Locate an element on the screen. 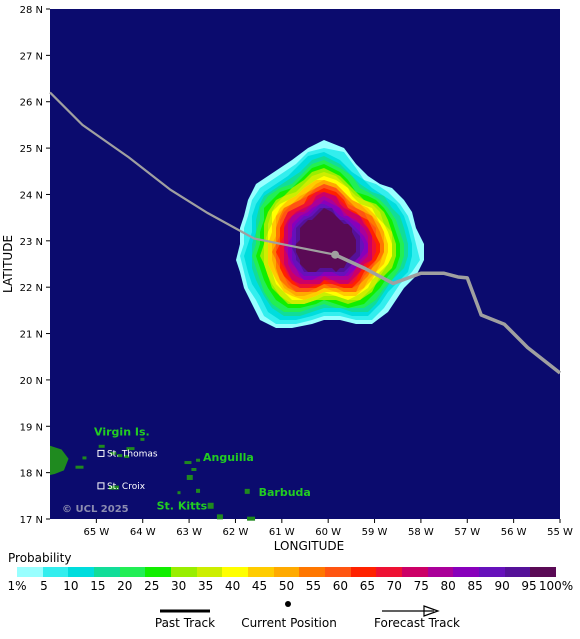 The image size is (580, 639). scale-label: 40 is located at coordinates (232, 586).